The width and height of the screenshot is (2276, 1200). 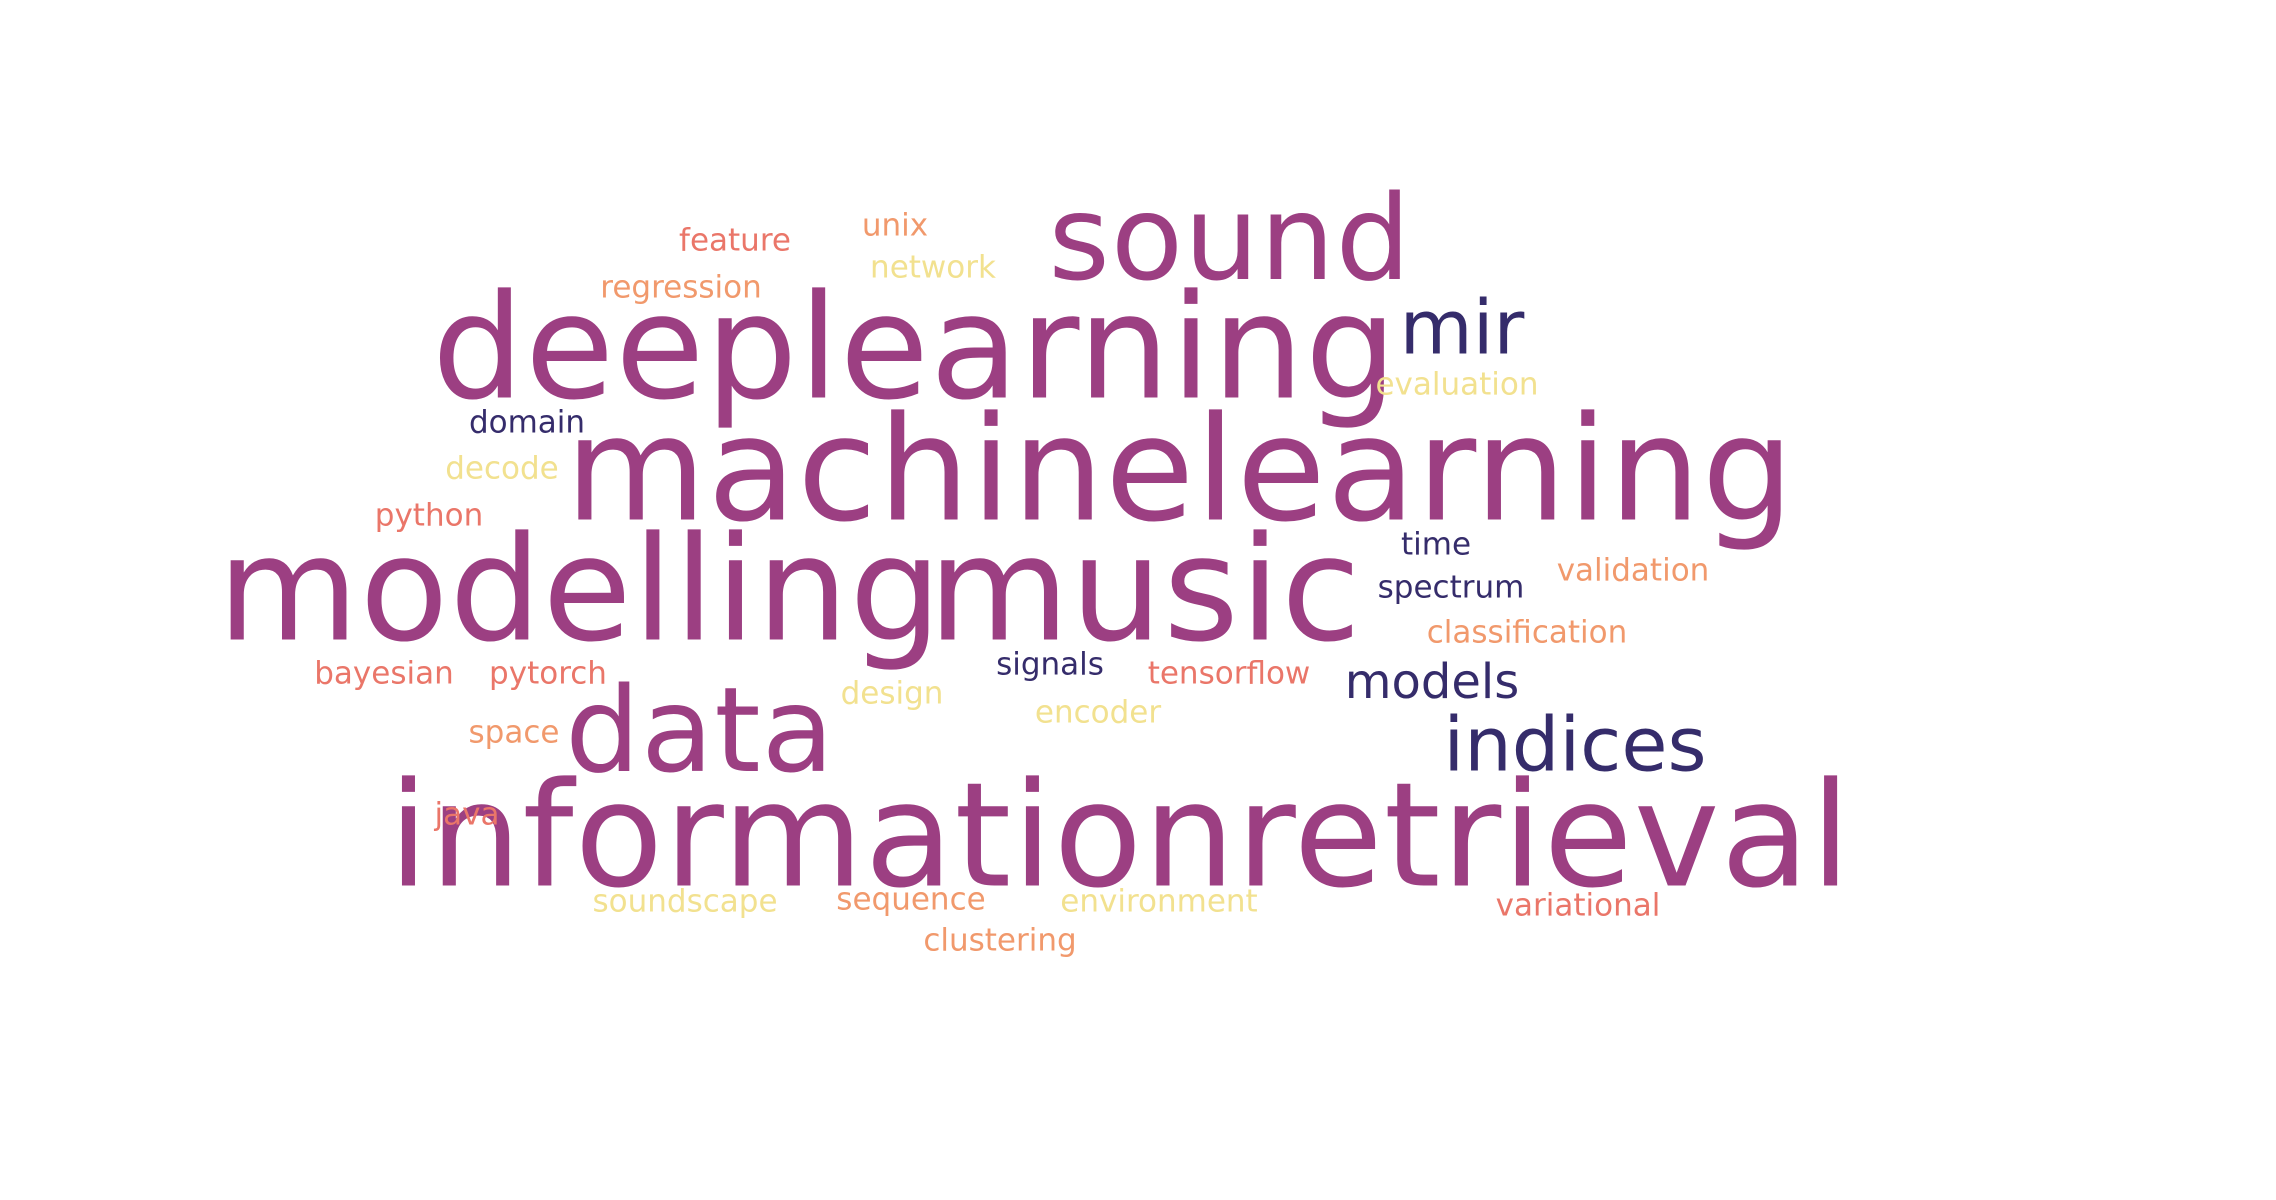 What do you see at coordinates (911, 899) in the screenshot?
I see `word-sequence: sequence` at bounding box center [911, 899].